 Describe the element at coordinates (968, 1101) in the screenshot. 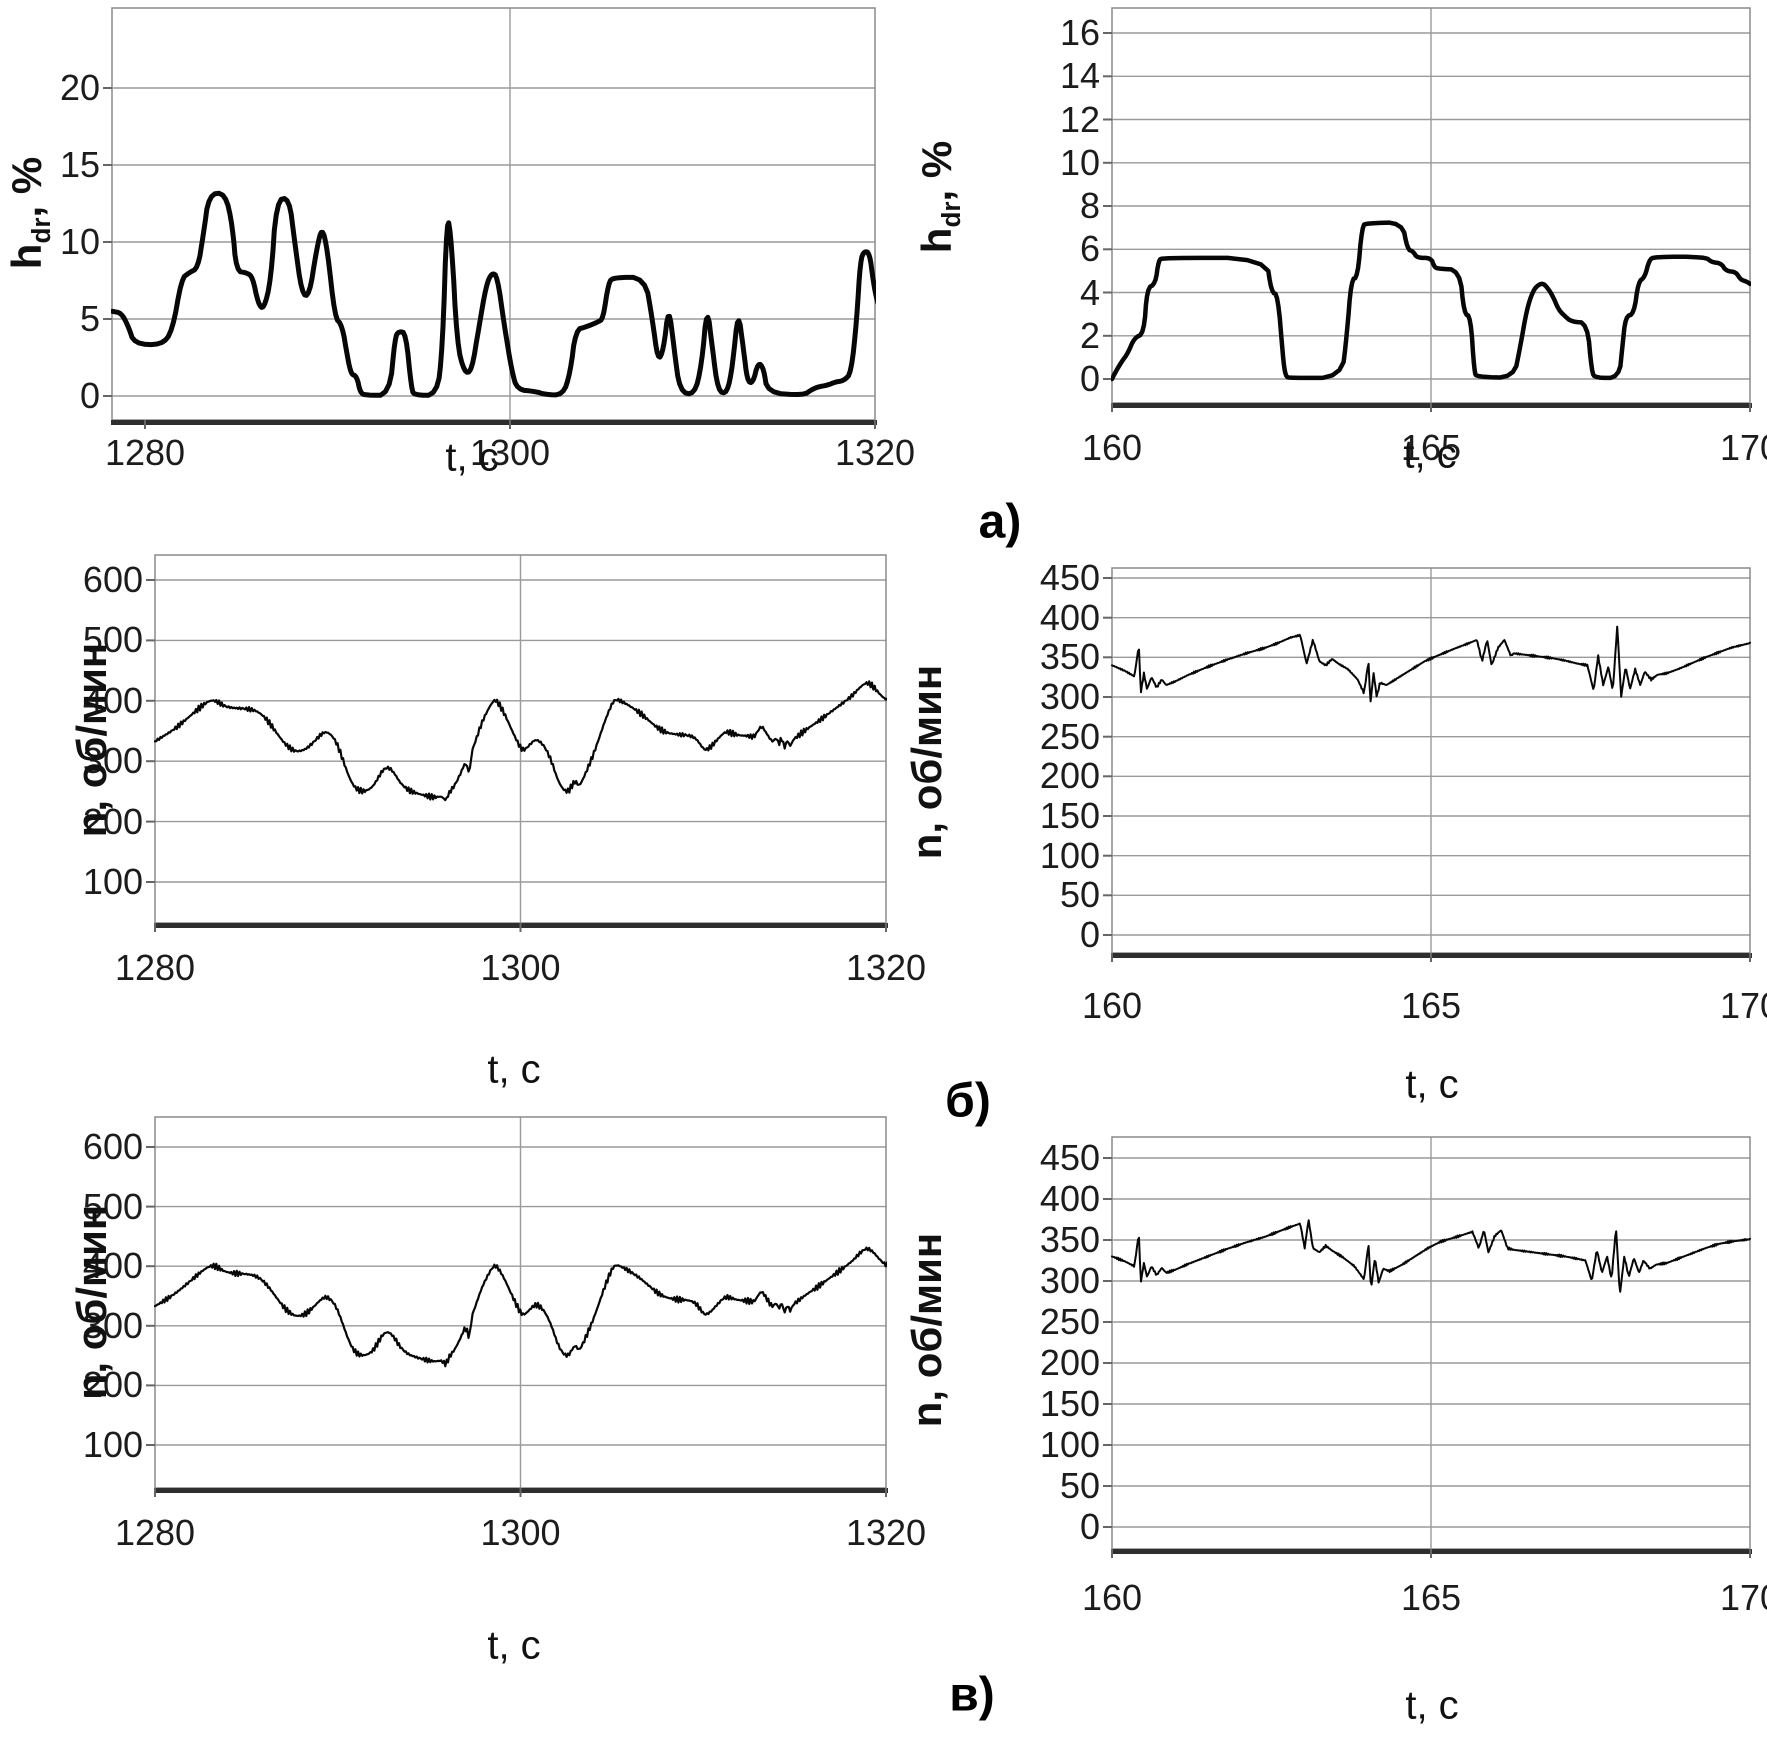

I see `panel-label-b: б)` at that location.